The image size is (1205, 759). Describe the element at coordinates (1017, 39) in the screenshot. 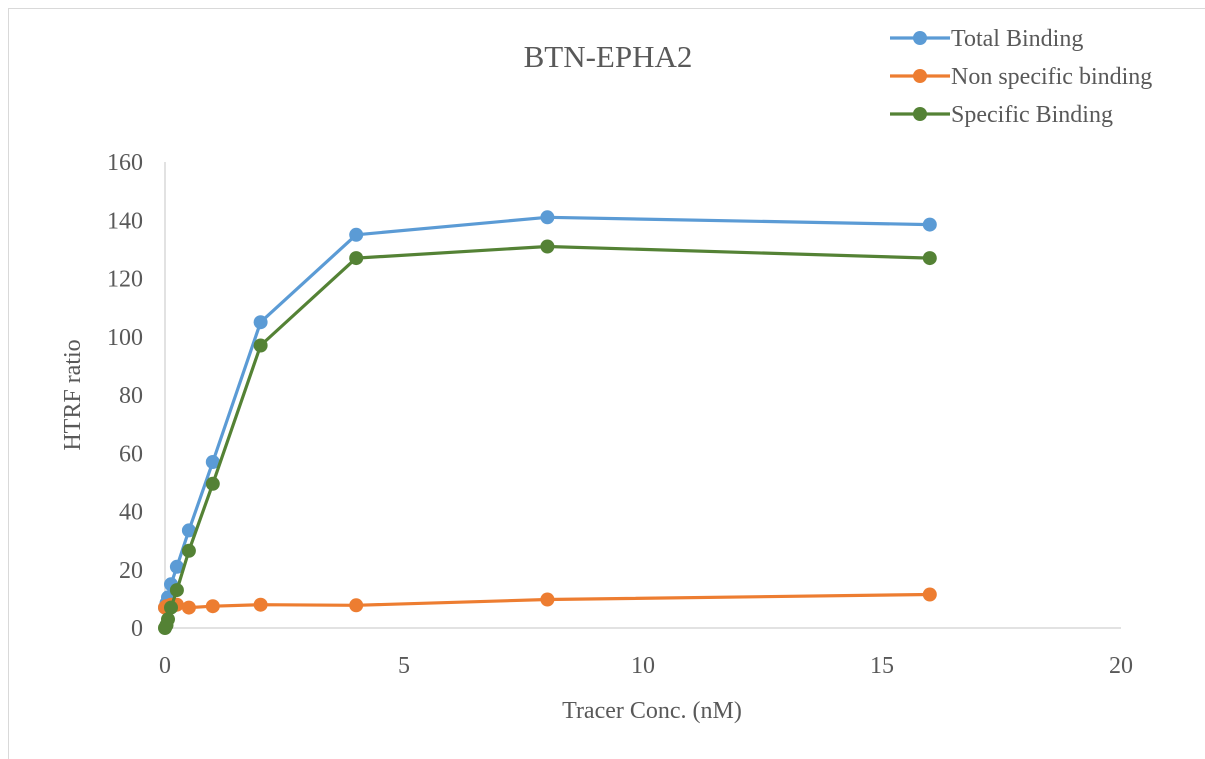

I see `legend-label: Total Binding` at that location.